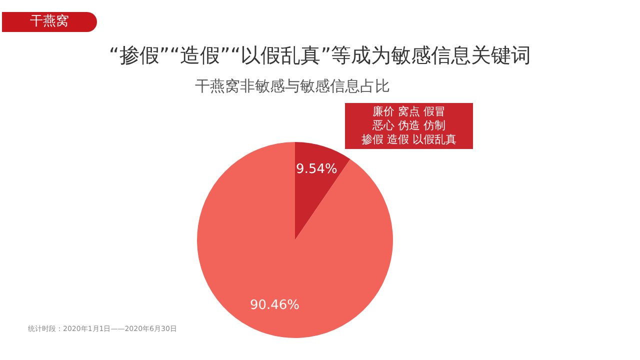  What do you see at coordinates (317, 170) in the screenshot?
I see `data-label: 9.54%` at bounding box center [317, 170].